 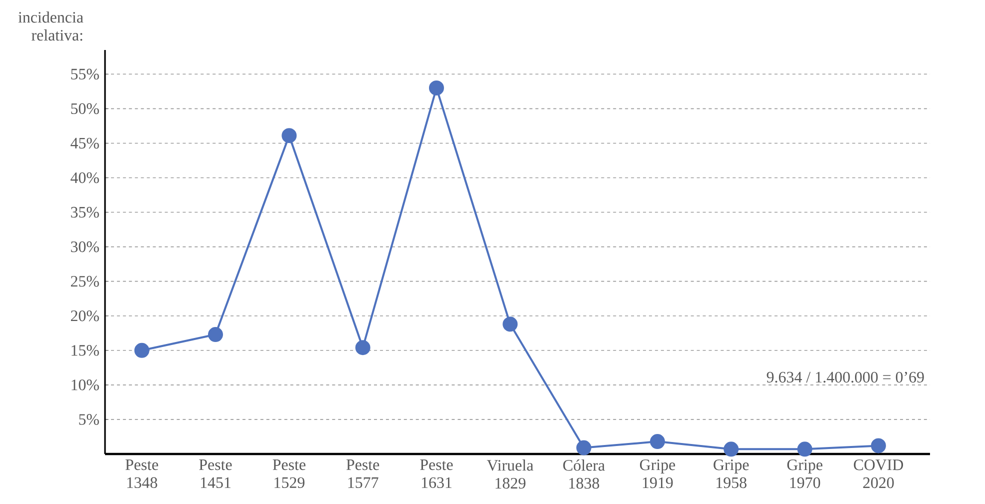 What do you see at coordinates (51, 26) in the screenshot?
I see `y-axis-title: incidencia relativa:` at bounding box center [51, 26].